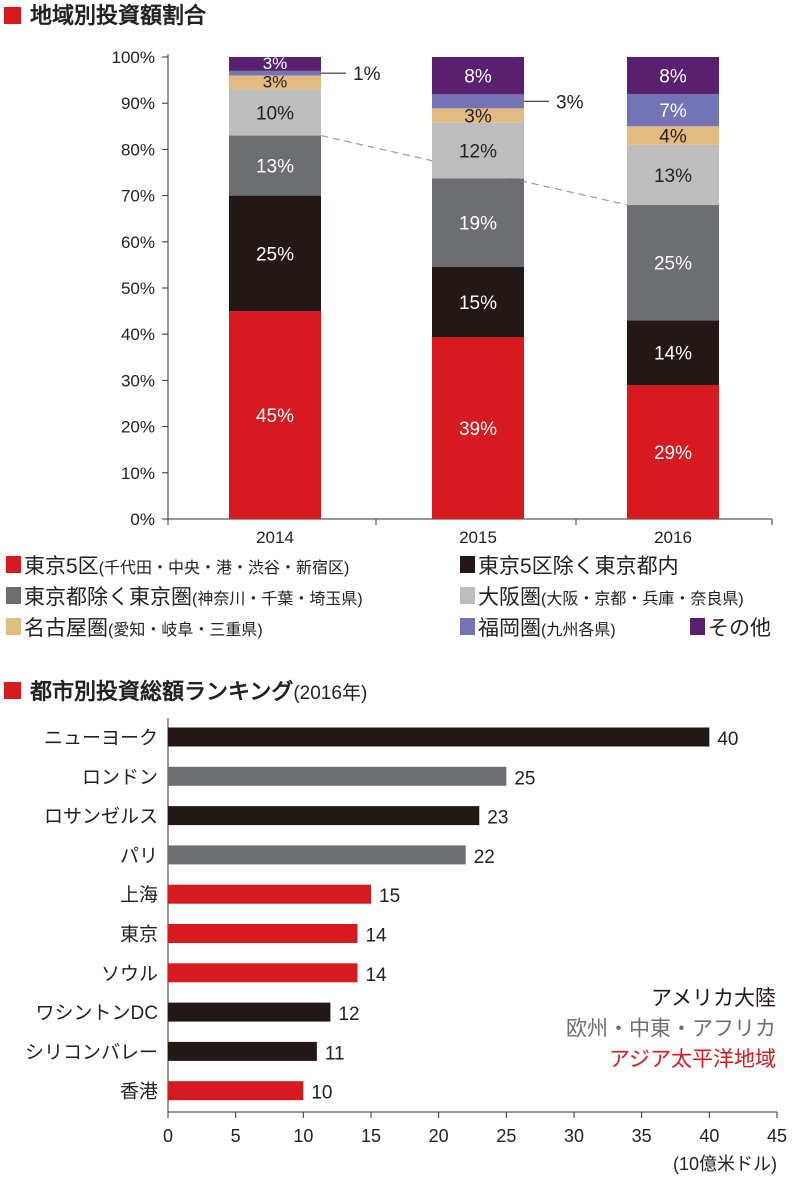  Describe the element at coordinates (97, 1013) in the screenshot. I see `category-label: ワシントンDC` at that location.